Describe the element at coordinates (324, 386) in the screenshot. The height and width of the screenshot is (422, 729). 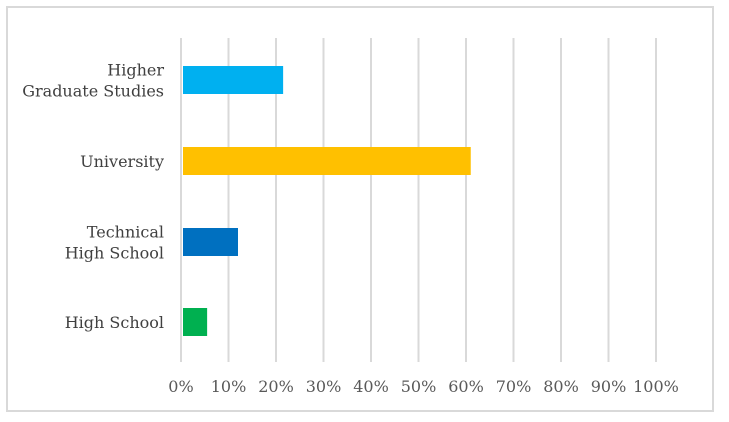
I see `x-tick-label: 30%` at that location.